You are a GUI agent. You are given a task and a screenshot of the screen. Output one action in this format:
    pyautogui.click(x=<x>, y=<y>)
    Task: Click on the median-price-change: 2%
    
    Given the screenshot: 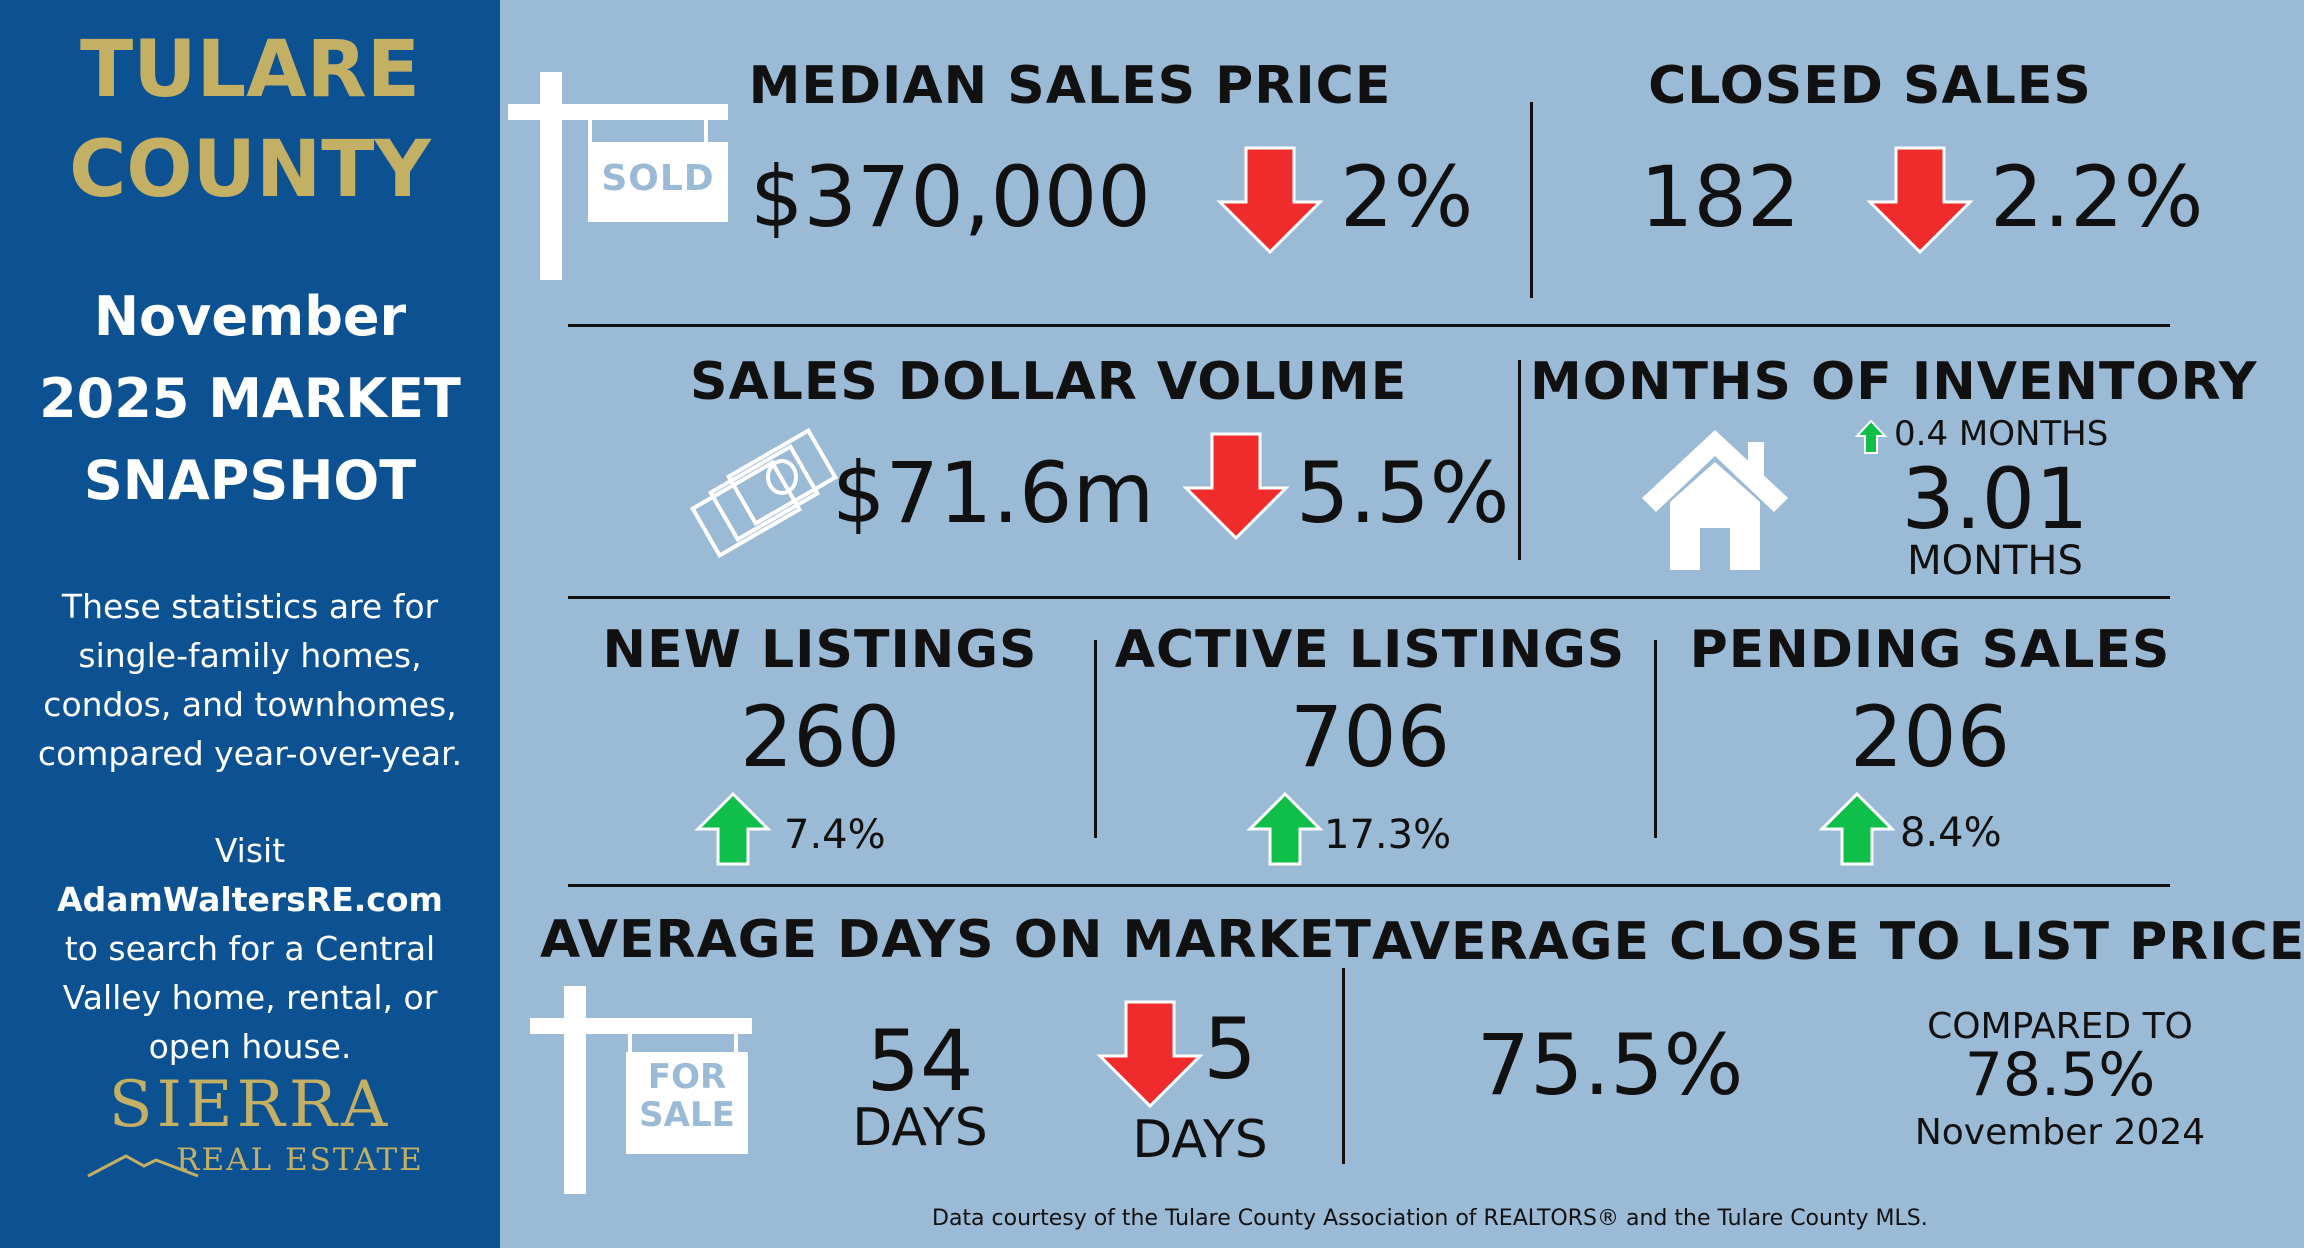 What is the action you would take?
    pyautogui.click(x=1407, y=197)
    